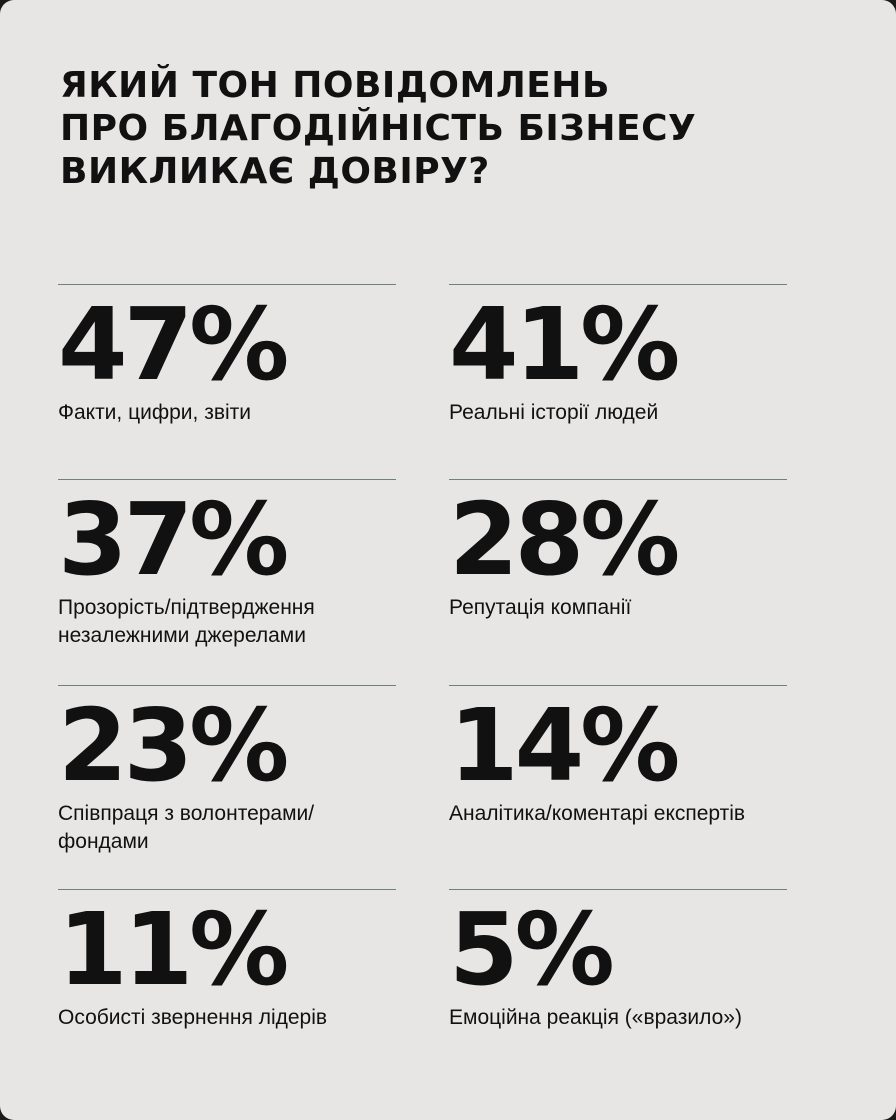 The width and height of the screenshot is (896, 1120). What do you see at coordinates (597, 813) in the screenshot?
I see `stat-label: Аналітика/коментарі експертів` at bounding box center [597, 813].